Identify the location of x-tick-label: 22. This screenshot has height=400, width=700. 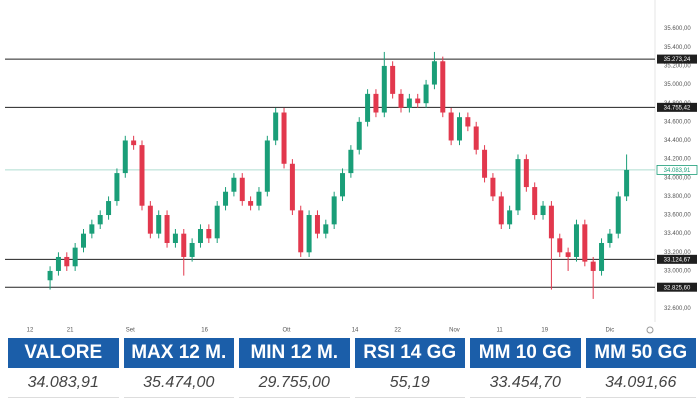
(397, 331).